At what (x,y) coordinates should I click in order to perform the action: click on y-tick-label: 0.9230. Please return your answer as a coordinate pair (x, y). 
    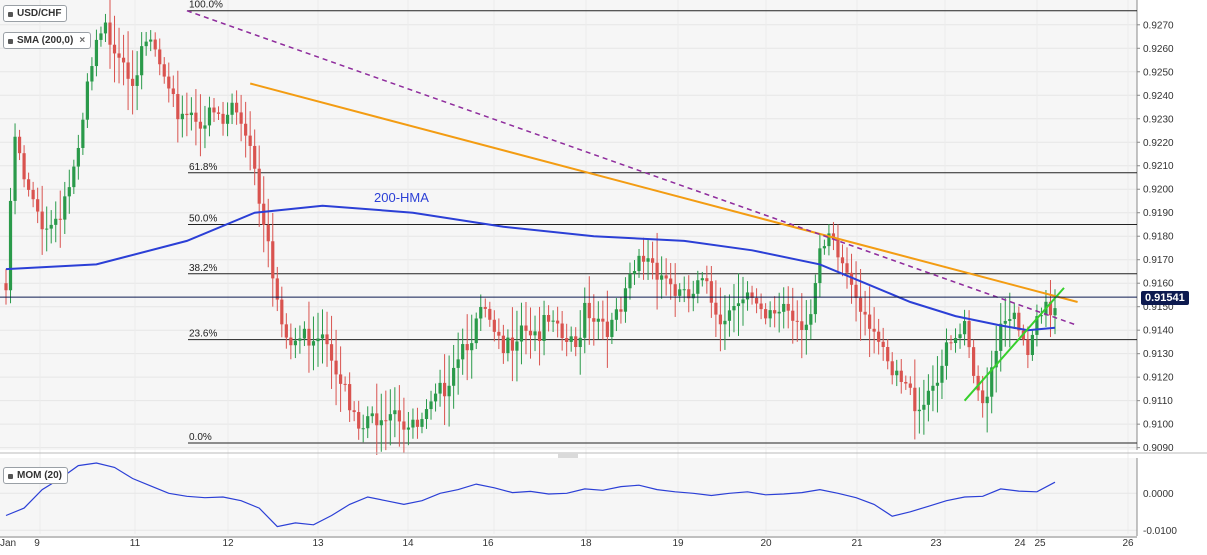
    Looking at the image, I should click on (1158, 119).